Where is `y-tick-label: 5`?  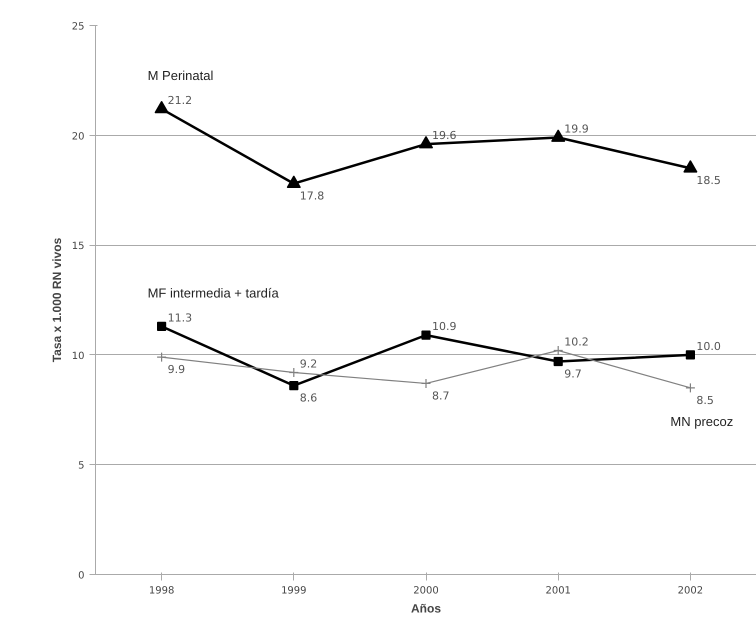 y-tick-label: 5 is located at coordinates (81, 466).